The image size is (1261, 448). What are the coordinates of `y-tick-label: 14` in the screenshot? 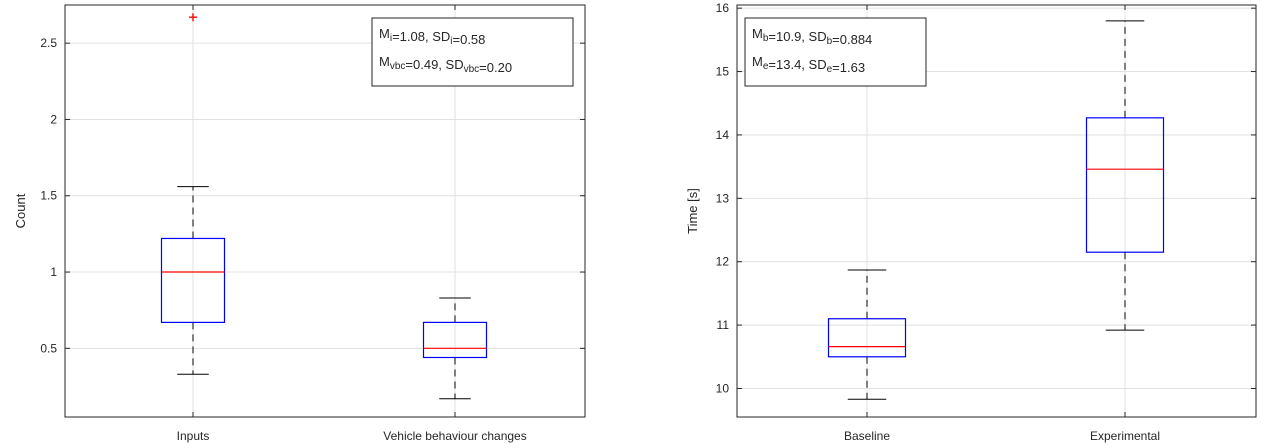 It's located at (723, 135).